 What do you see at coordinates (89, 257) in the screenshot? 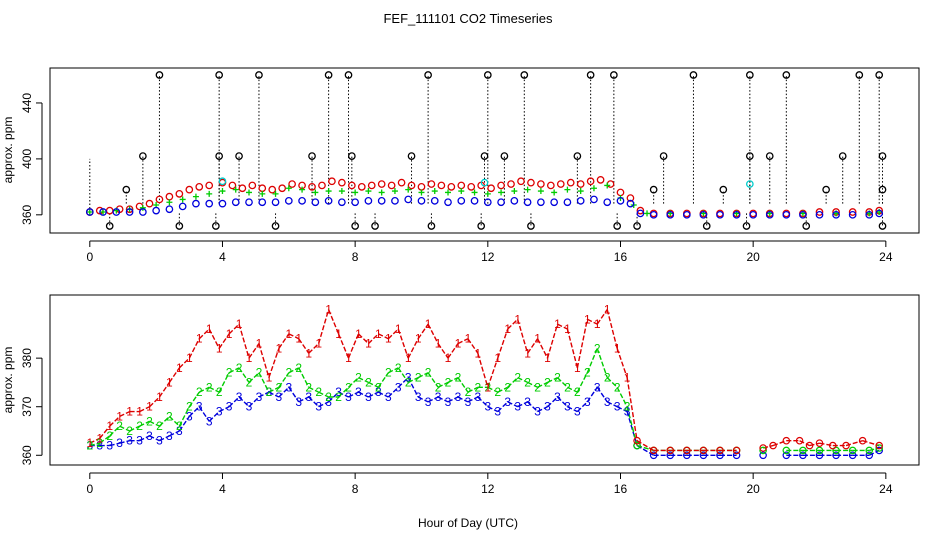
I see `top-x-tick-label: 0` at bounding box center [89, 257].